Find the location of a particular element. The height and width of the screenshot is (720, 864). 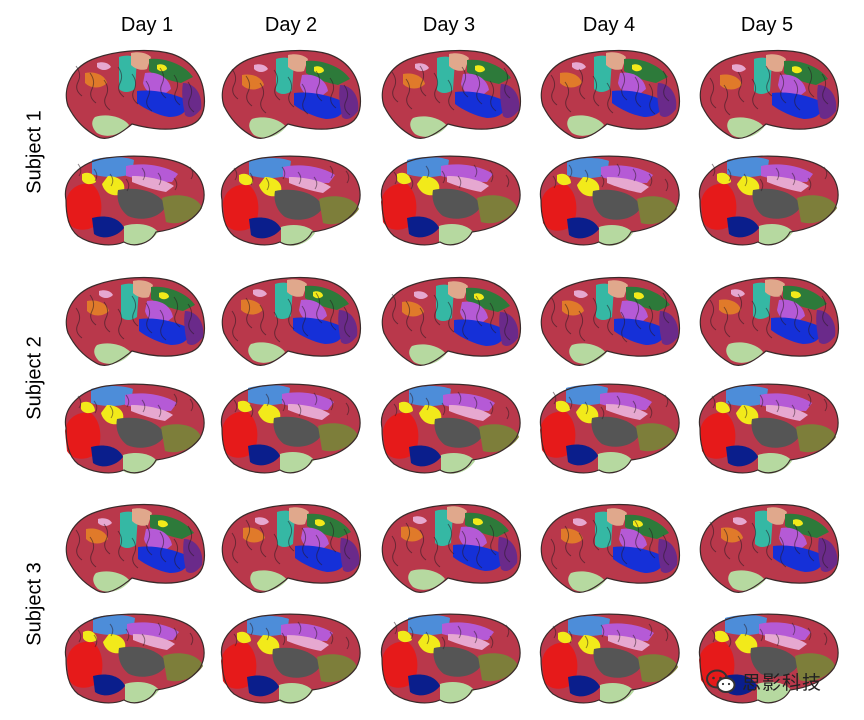

column-header-day-3: Day 3 is located at coordinates (449, 25).